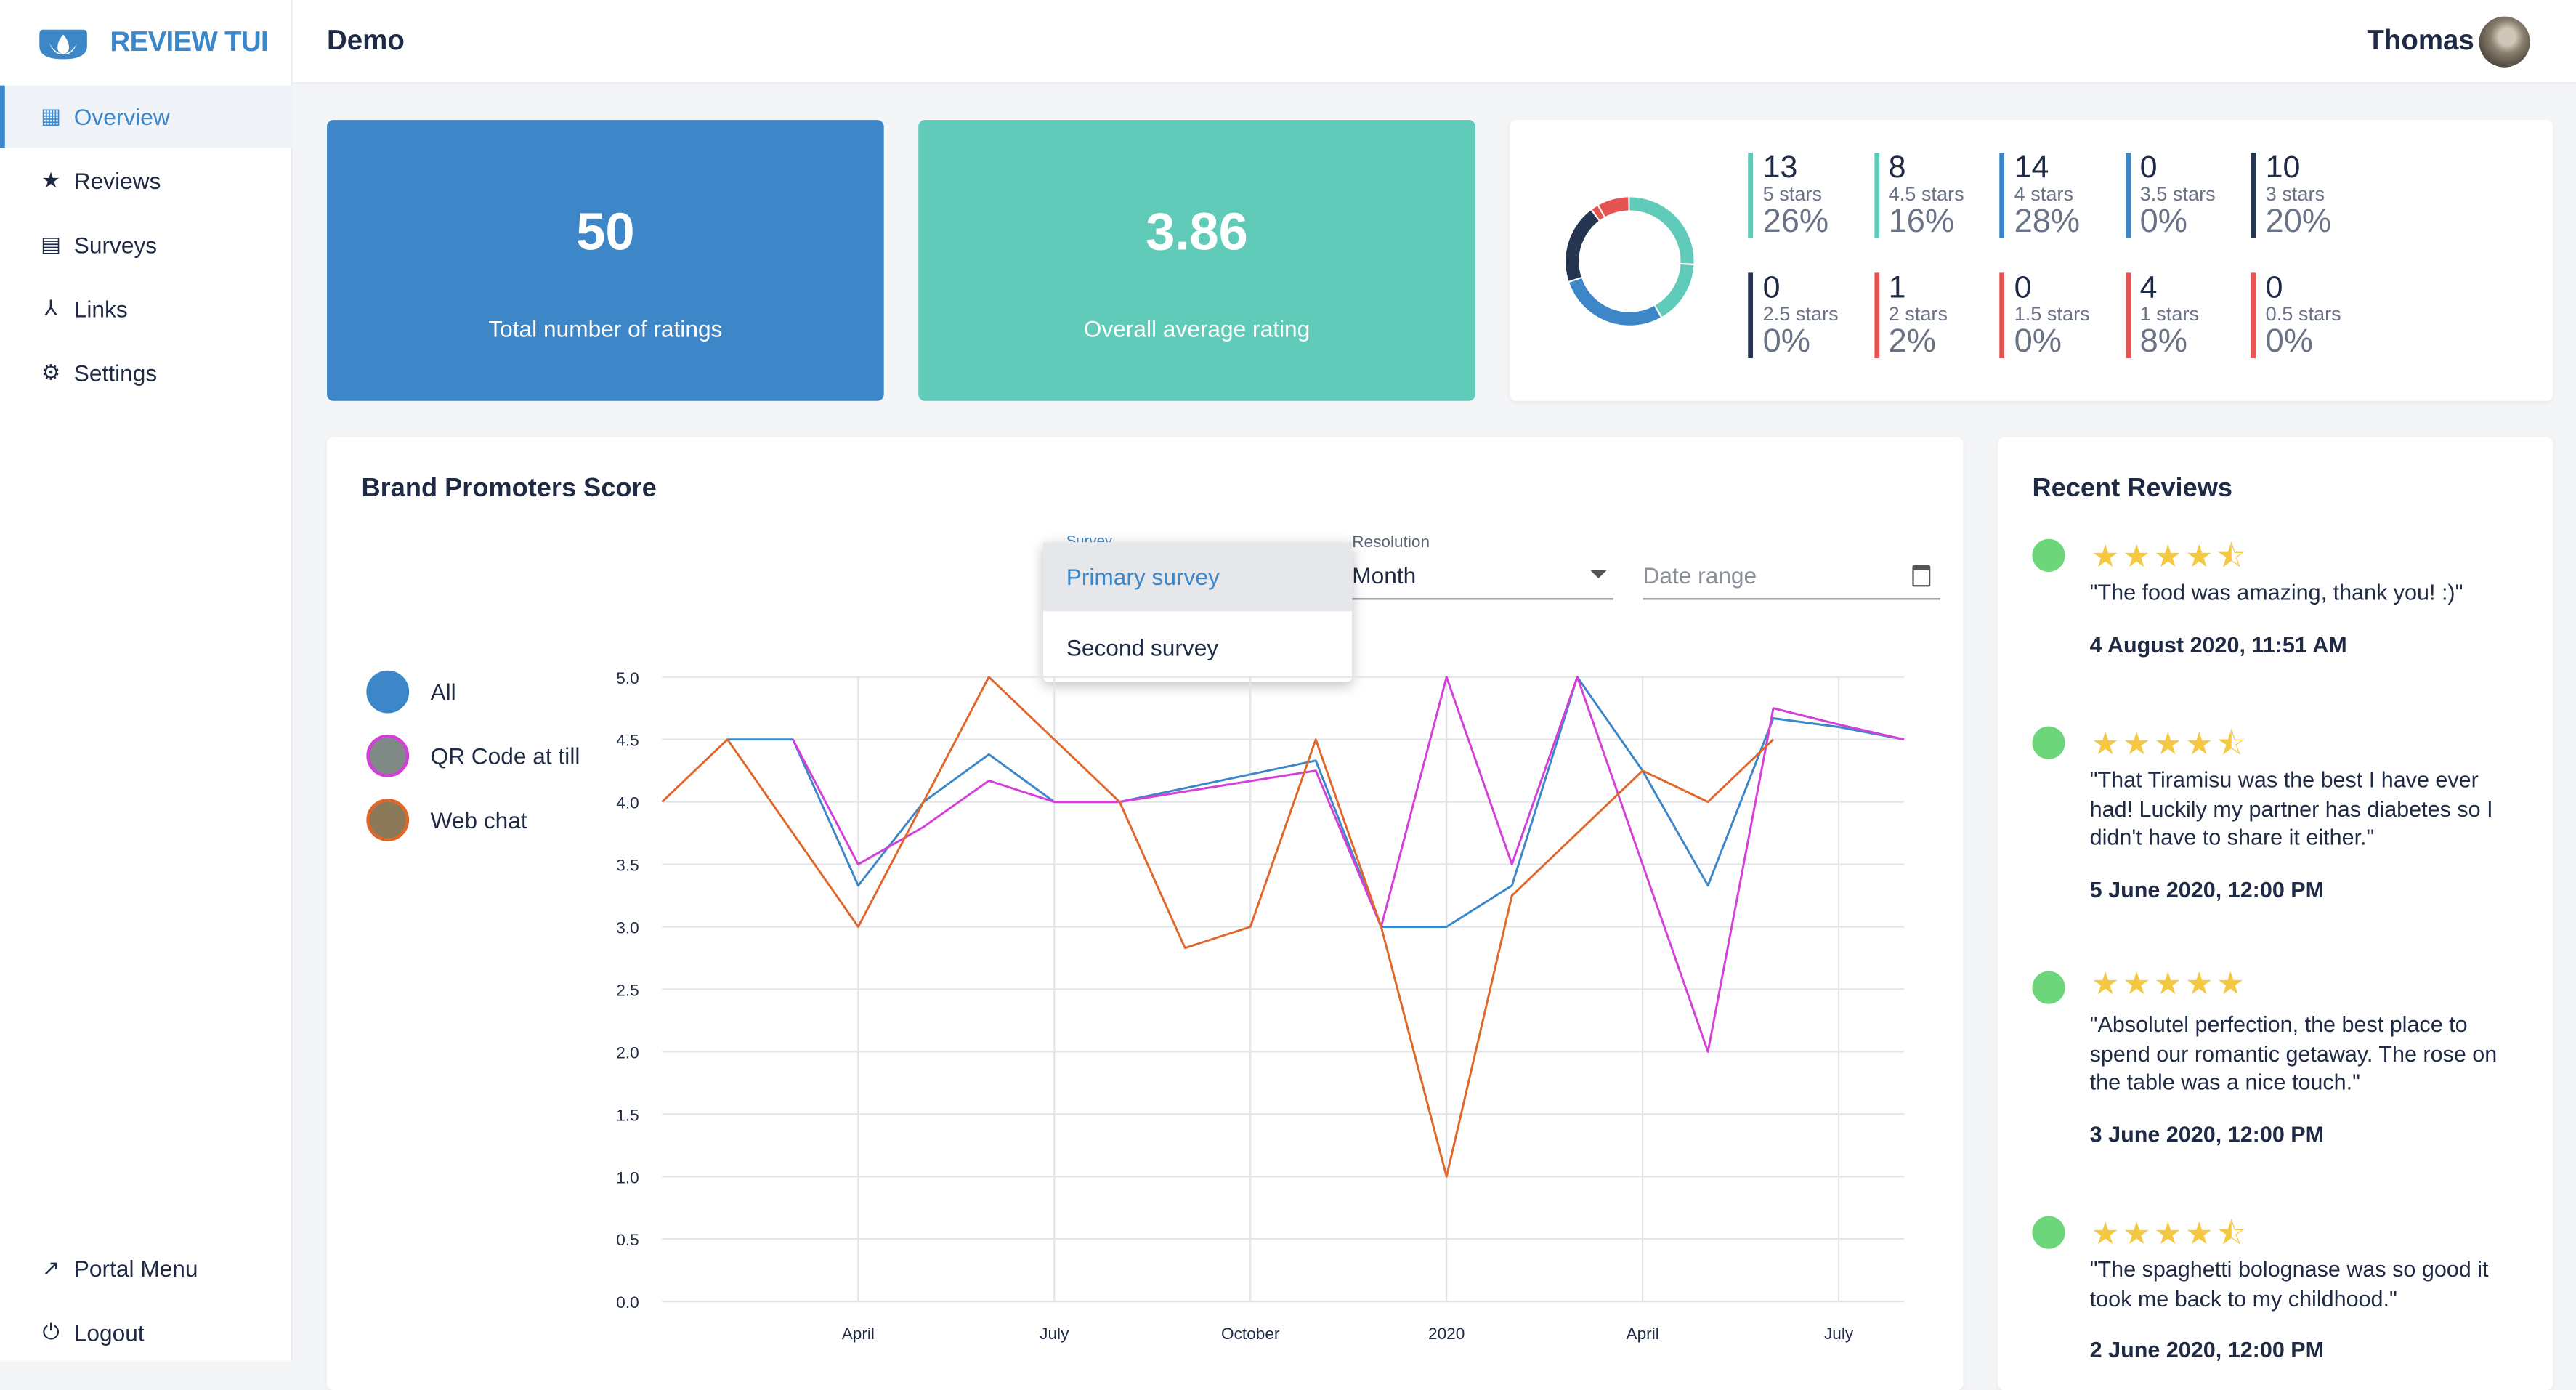 The image size is (2576, 1390). Describe the element at coordinates (2295, 194) in the screenshot. I see `rating-level: 3 stars` at that location.